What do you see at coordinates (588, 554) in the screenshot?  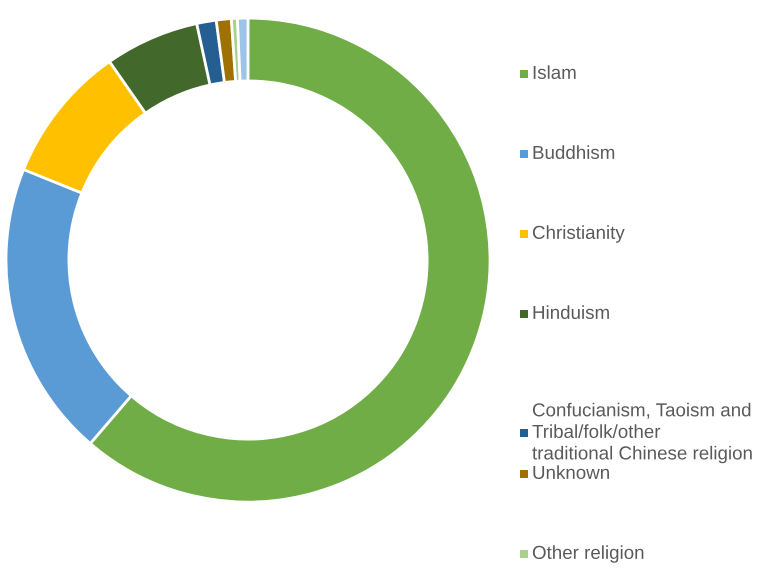 I see `legend-label: Other religion` at bounding box center [588, 554].